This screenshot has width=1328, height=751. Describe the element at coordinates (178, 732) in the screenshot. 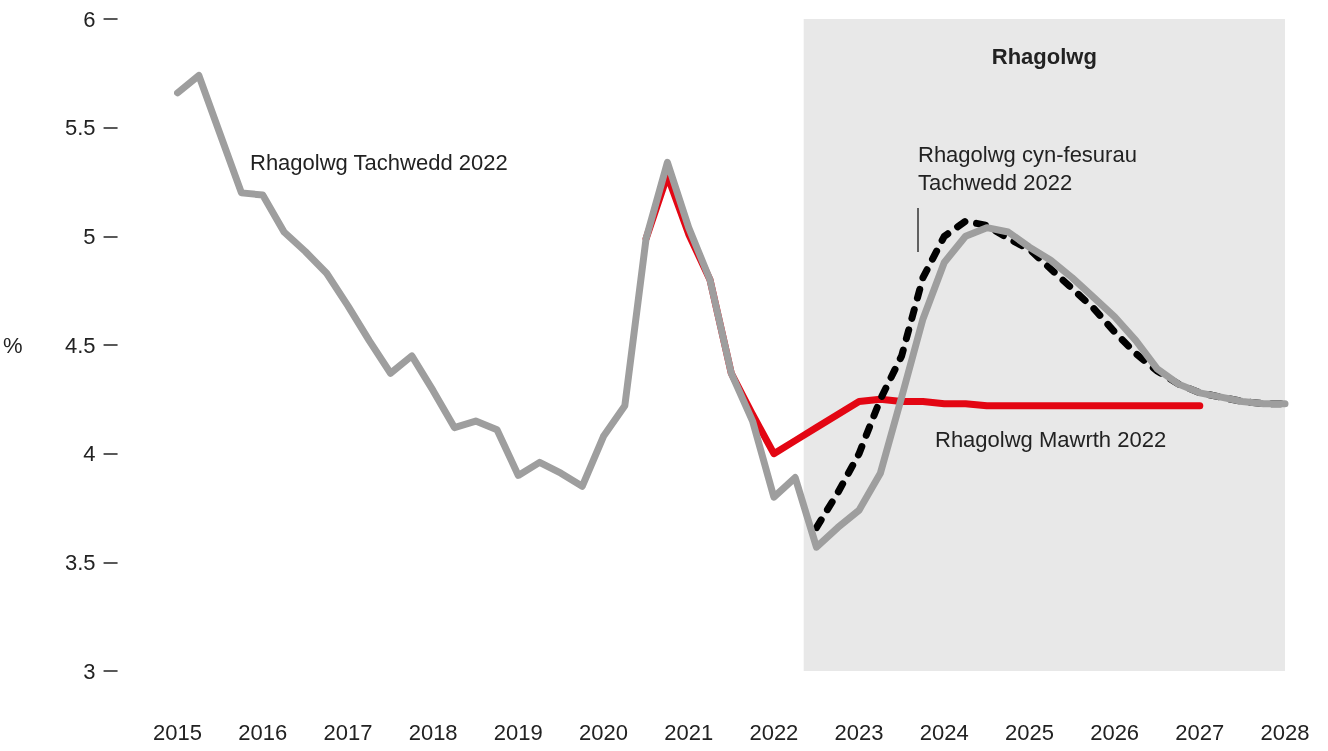

I see `x-tick-label: 2015` at that location.